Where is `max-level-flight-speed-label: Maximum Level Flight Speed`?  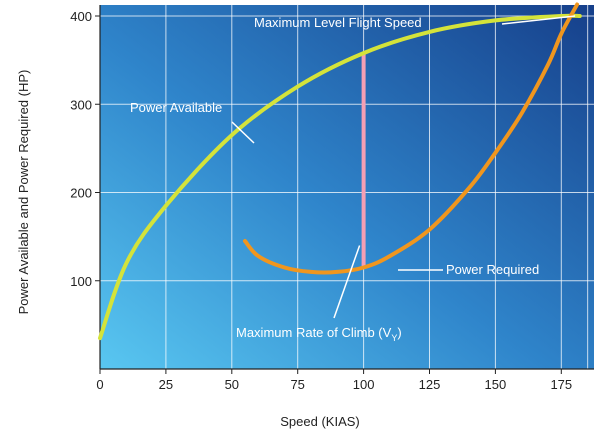 max-level-flight-speed-label: Maximum Level Flight Speed is located at coordinates (338, 22).